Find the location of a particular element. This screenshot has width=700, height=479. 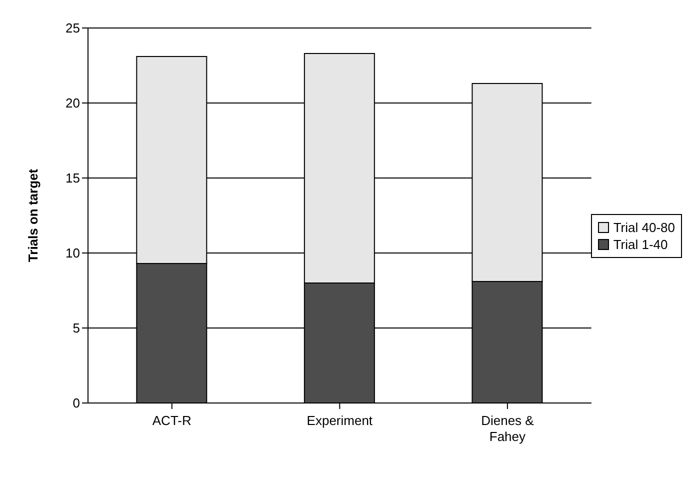

legend-label: Trial 40-80 is located at coordinates (643, 227).